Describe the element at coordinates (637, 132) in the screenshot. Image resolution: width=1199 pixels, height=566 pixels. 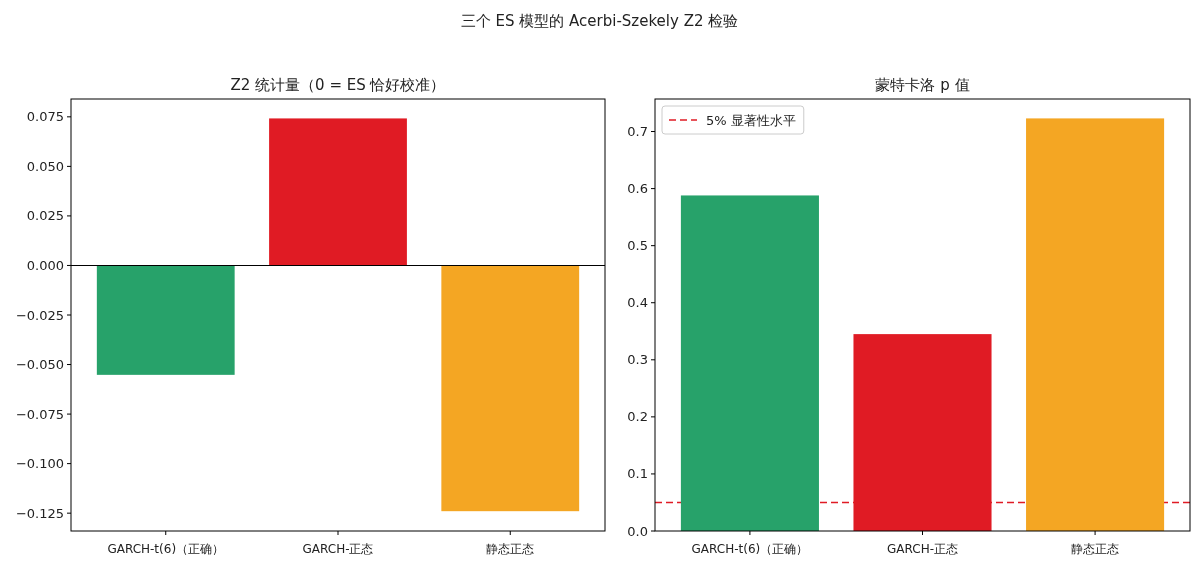
I see `y-tick-label: 0.7` at that location.